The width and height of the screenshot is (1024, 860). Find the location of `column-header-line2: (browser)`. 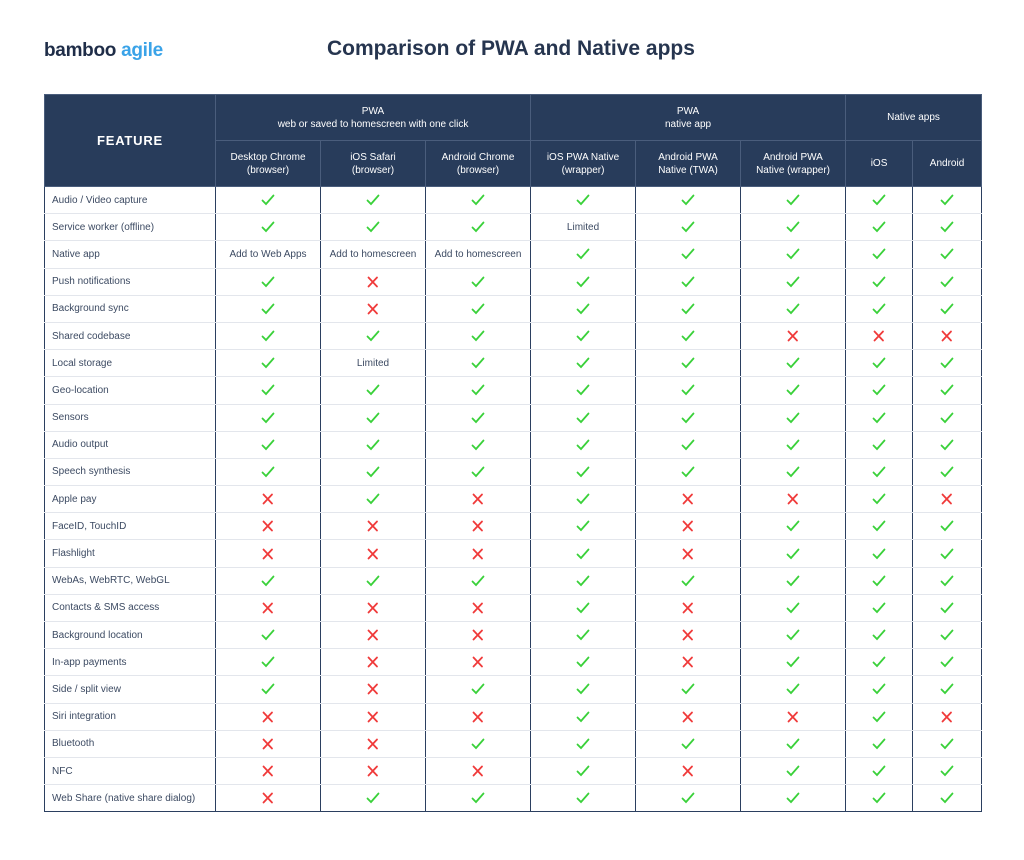

column-header-line2: (browser) is located at coordinates (373, 170).